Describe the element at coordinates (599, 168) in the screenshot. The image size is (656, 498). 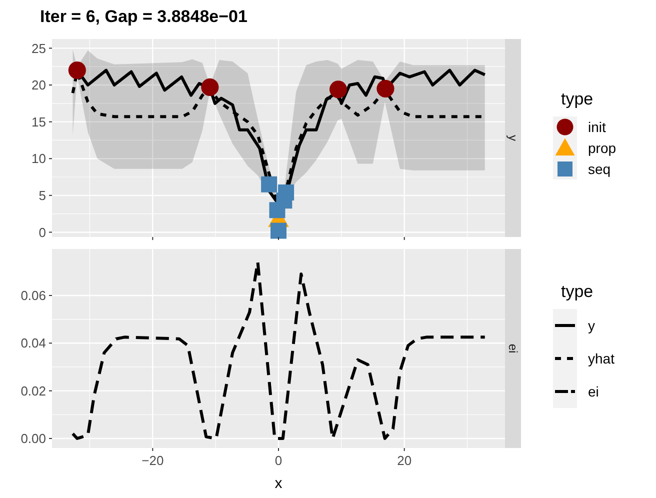
I see `legend-label: seq` at that location.